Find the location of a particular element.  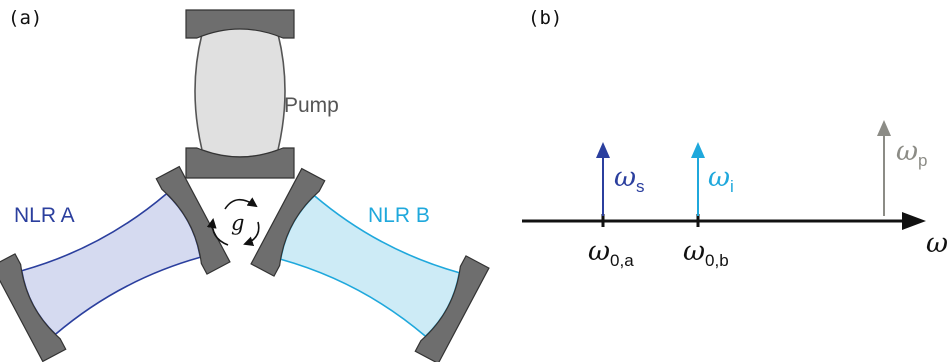

frequency-axis-label: ω is located at coordinates (937, 243).